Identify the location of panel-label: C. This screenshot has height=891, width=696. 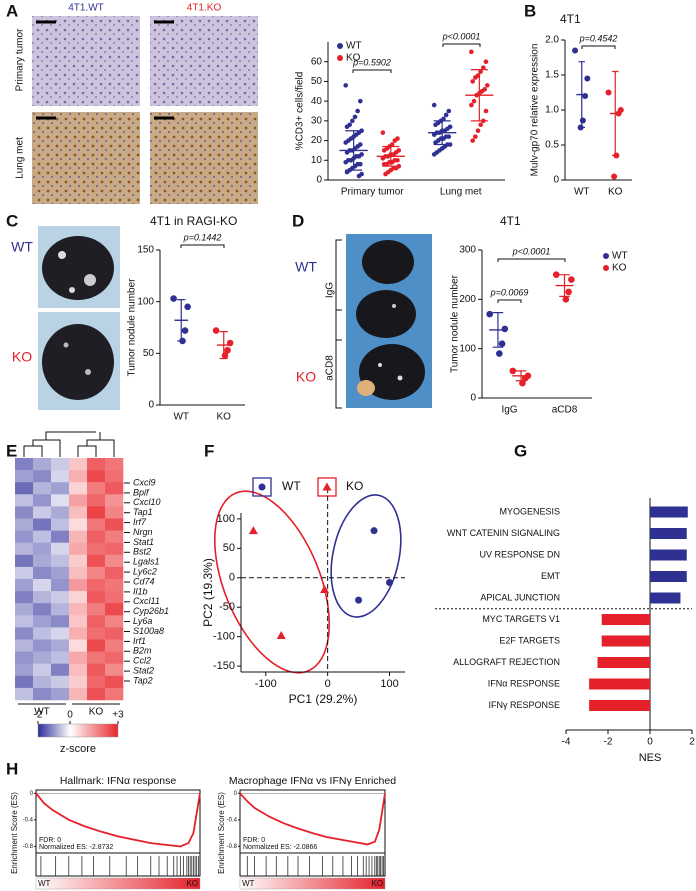
(12, 220).